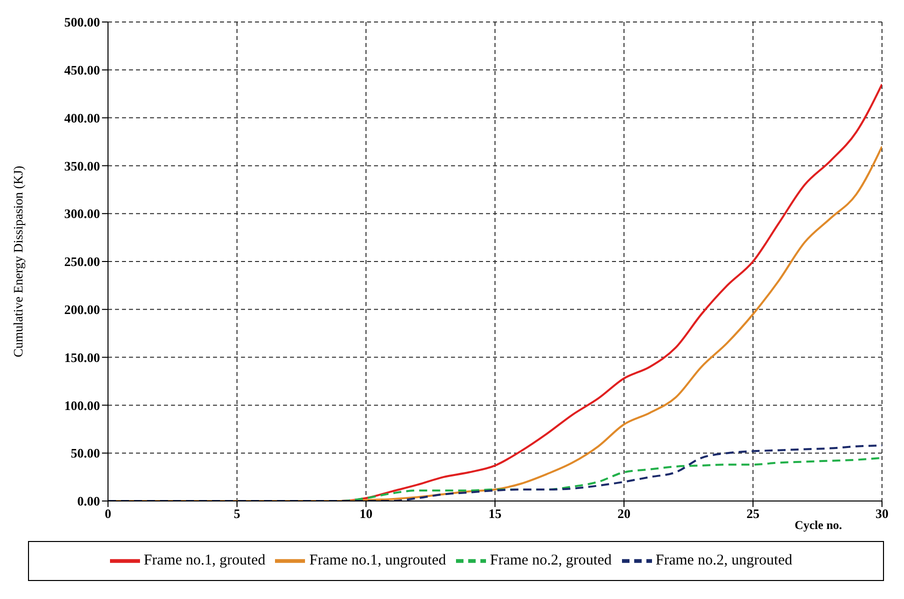 The height and width of the screenshot is (599, 904). Describe the element at coordinates (237, 514) in the screenshot. I see `x-tick-label: 5` at that location.